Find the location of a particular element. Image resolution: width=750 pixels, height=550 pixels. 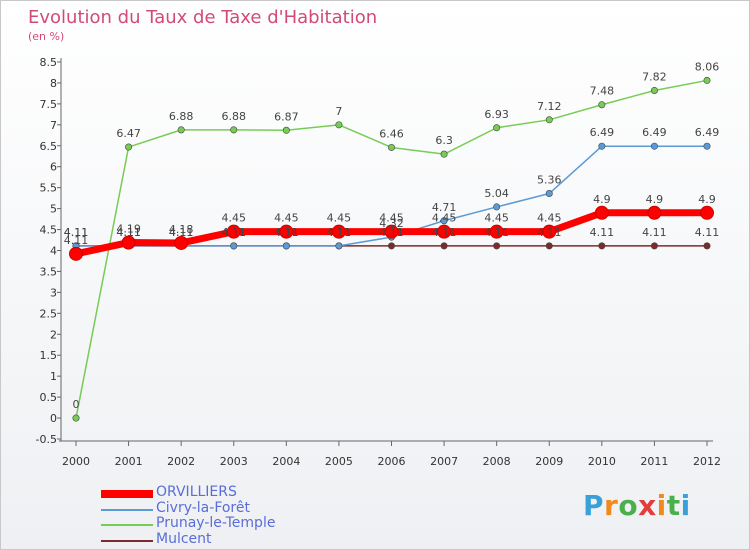

legend-label: ORVILLIERS is located at coordinates (196, 492).